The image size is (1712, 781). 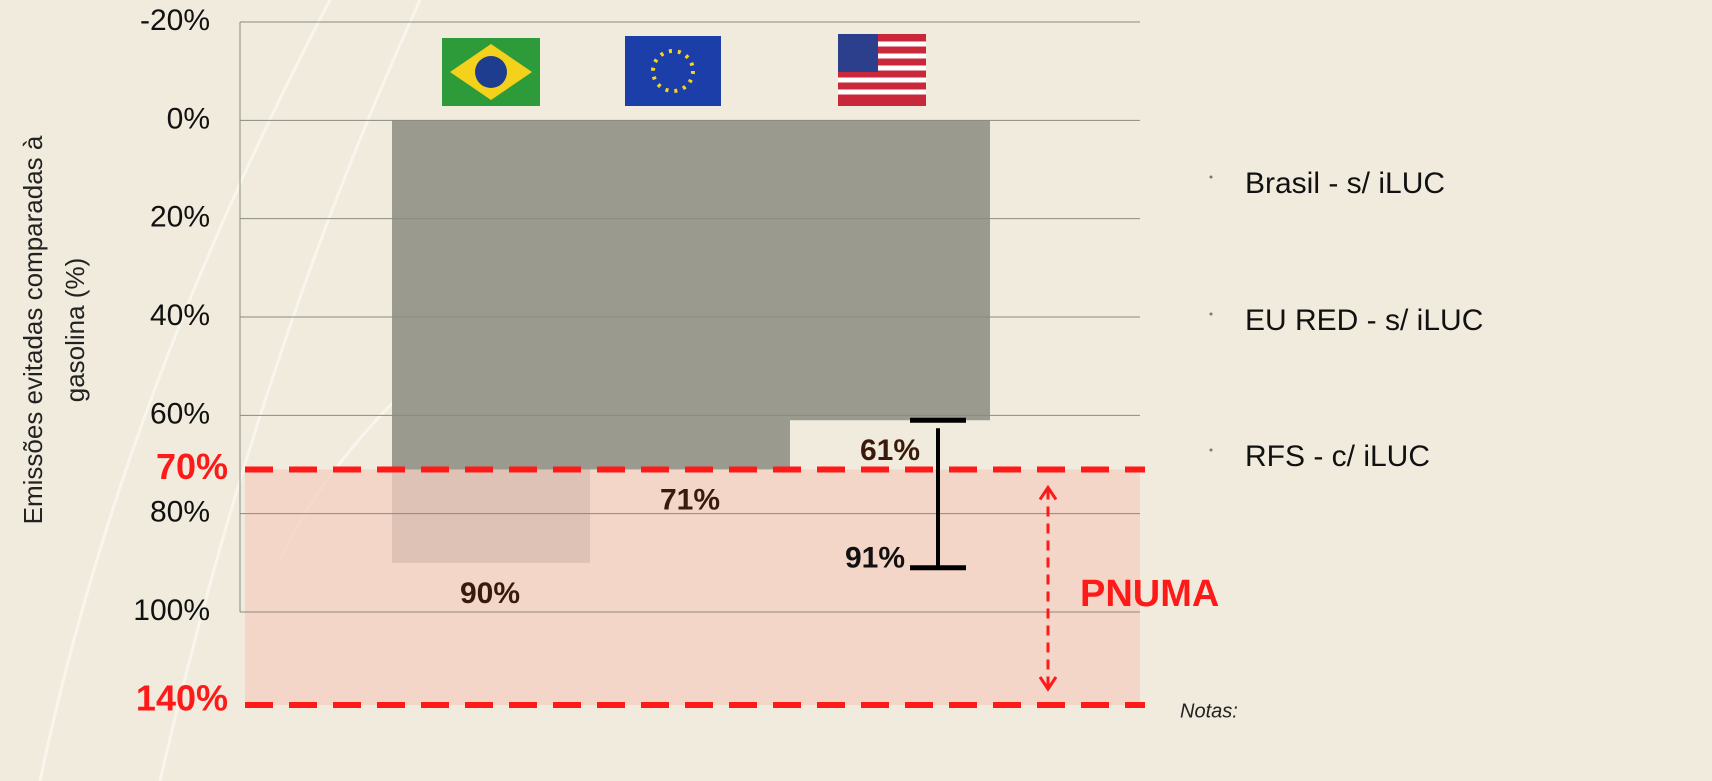 What do you see at coordinates (192, 466) in the screenshot?
I see `threshold-label: 70%` at bounding box center [192, 466].